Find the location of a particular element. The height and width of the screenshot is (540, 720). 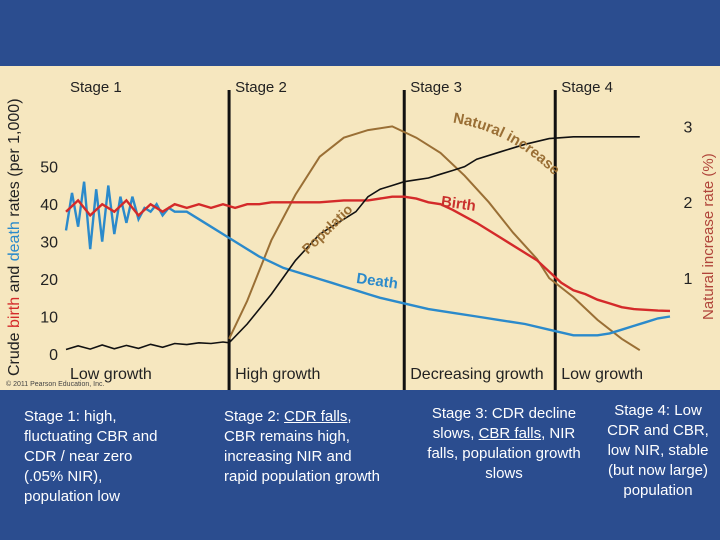

caption-stage-3-cbr-falls: CBR falls is located at coordinates (510, 433).